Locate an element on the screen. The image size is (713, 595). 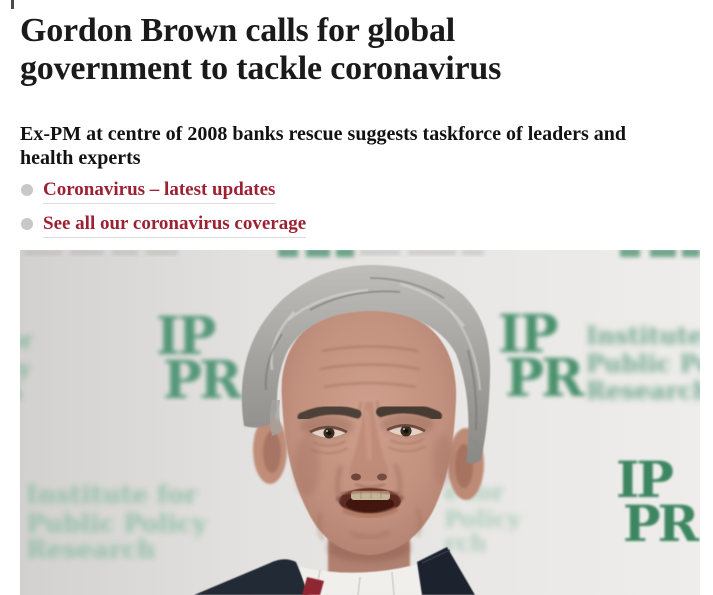
related-link-item: See all our coronavirus coverage is located at coordinates (366, 225).